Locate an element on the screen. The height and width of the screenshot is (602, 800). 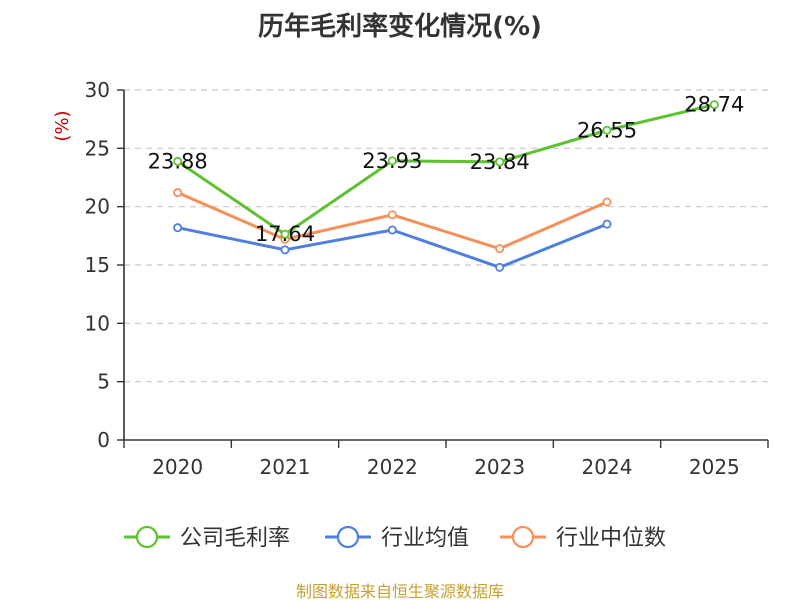
y-tick-label-20: 20 is located at coordinates (97, 207).